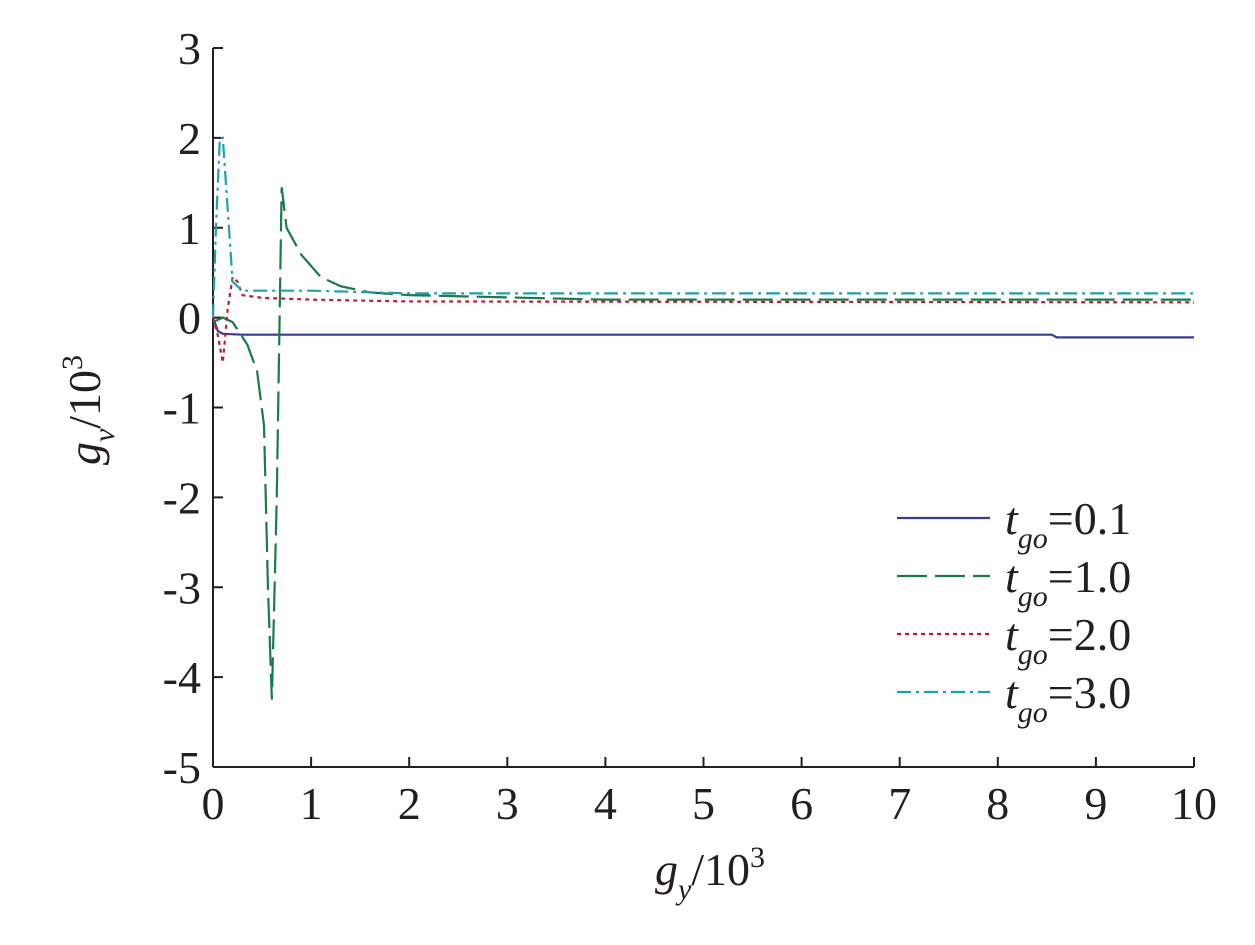 The width and height of the screenshot is (1255, 945). Describe the element at coordinates (311, 803) in the screenshot. I see `x-tick-label: 1` at that location.